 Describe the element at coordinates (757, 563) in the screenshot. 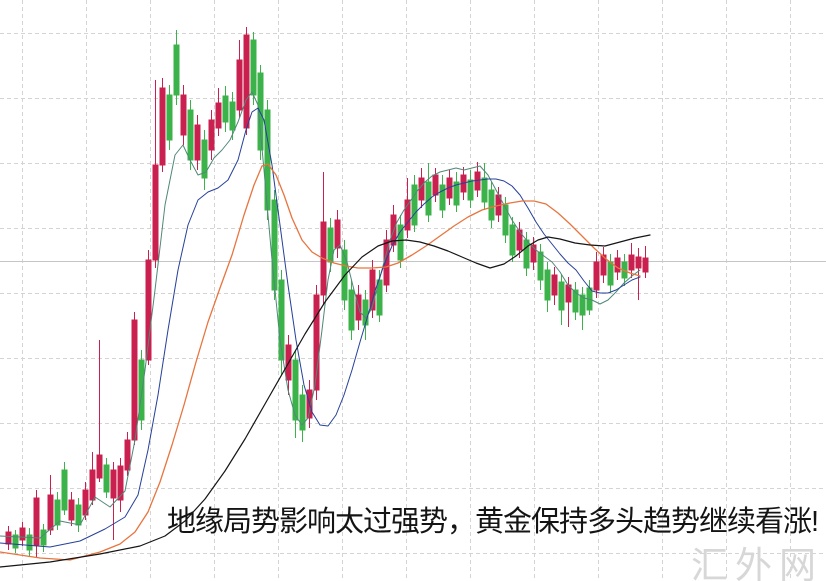

I see `watermark: 汇外网` at that location.